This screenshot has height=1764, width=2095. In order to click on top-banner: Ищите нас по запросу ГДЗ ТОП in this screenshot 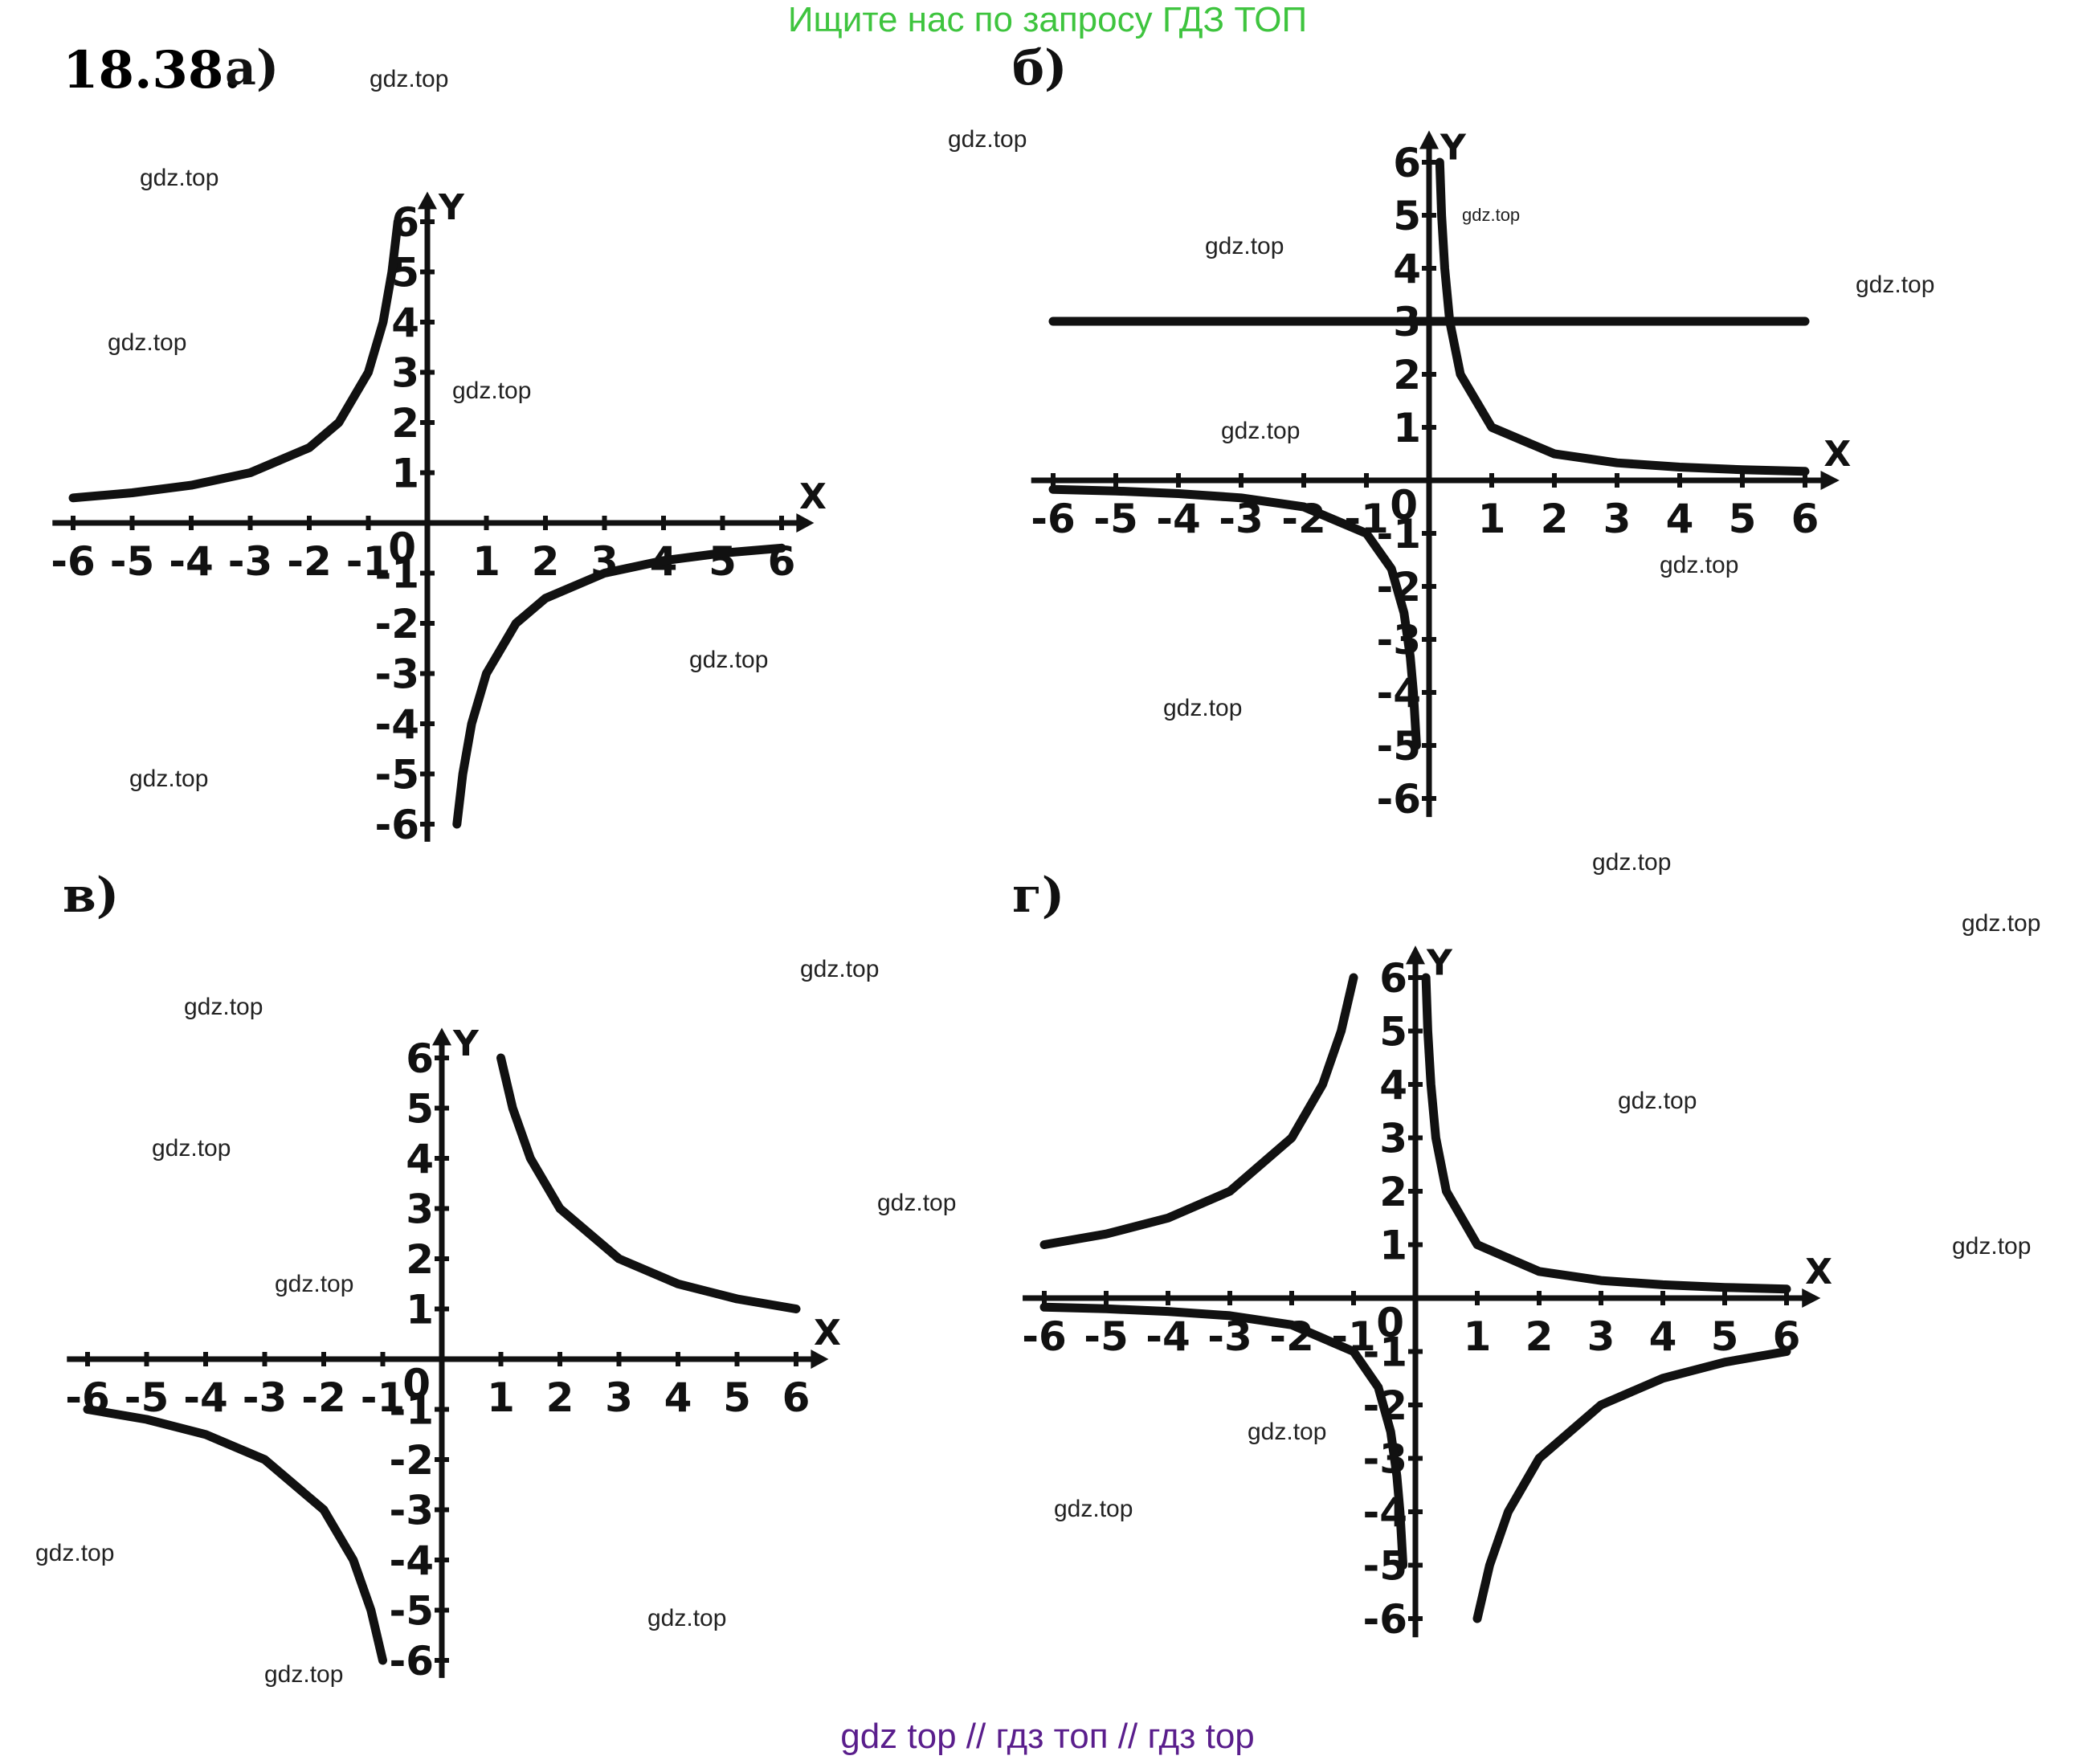, I will do `click(1047, 19)`.